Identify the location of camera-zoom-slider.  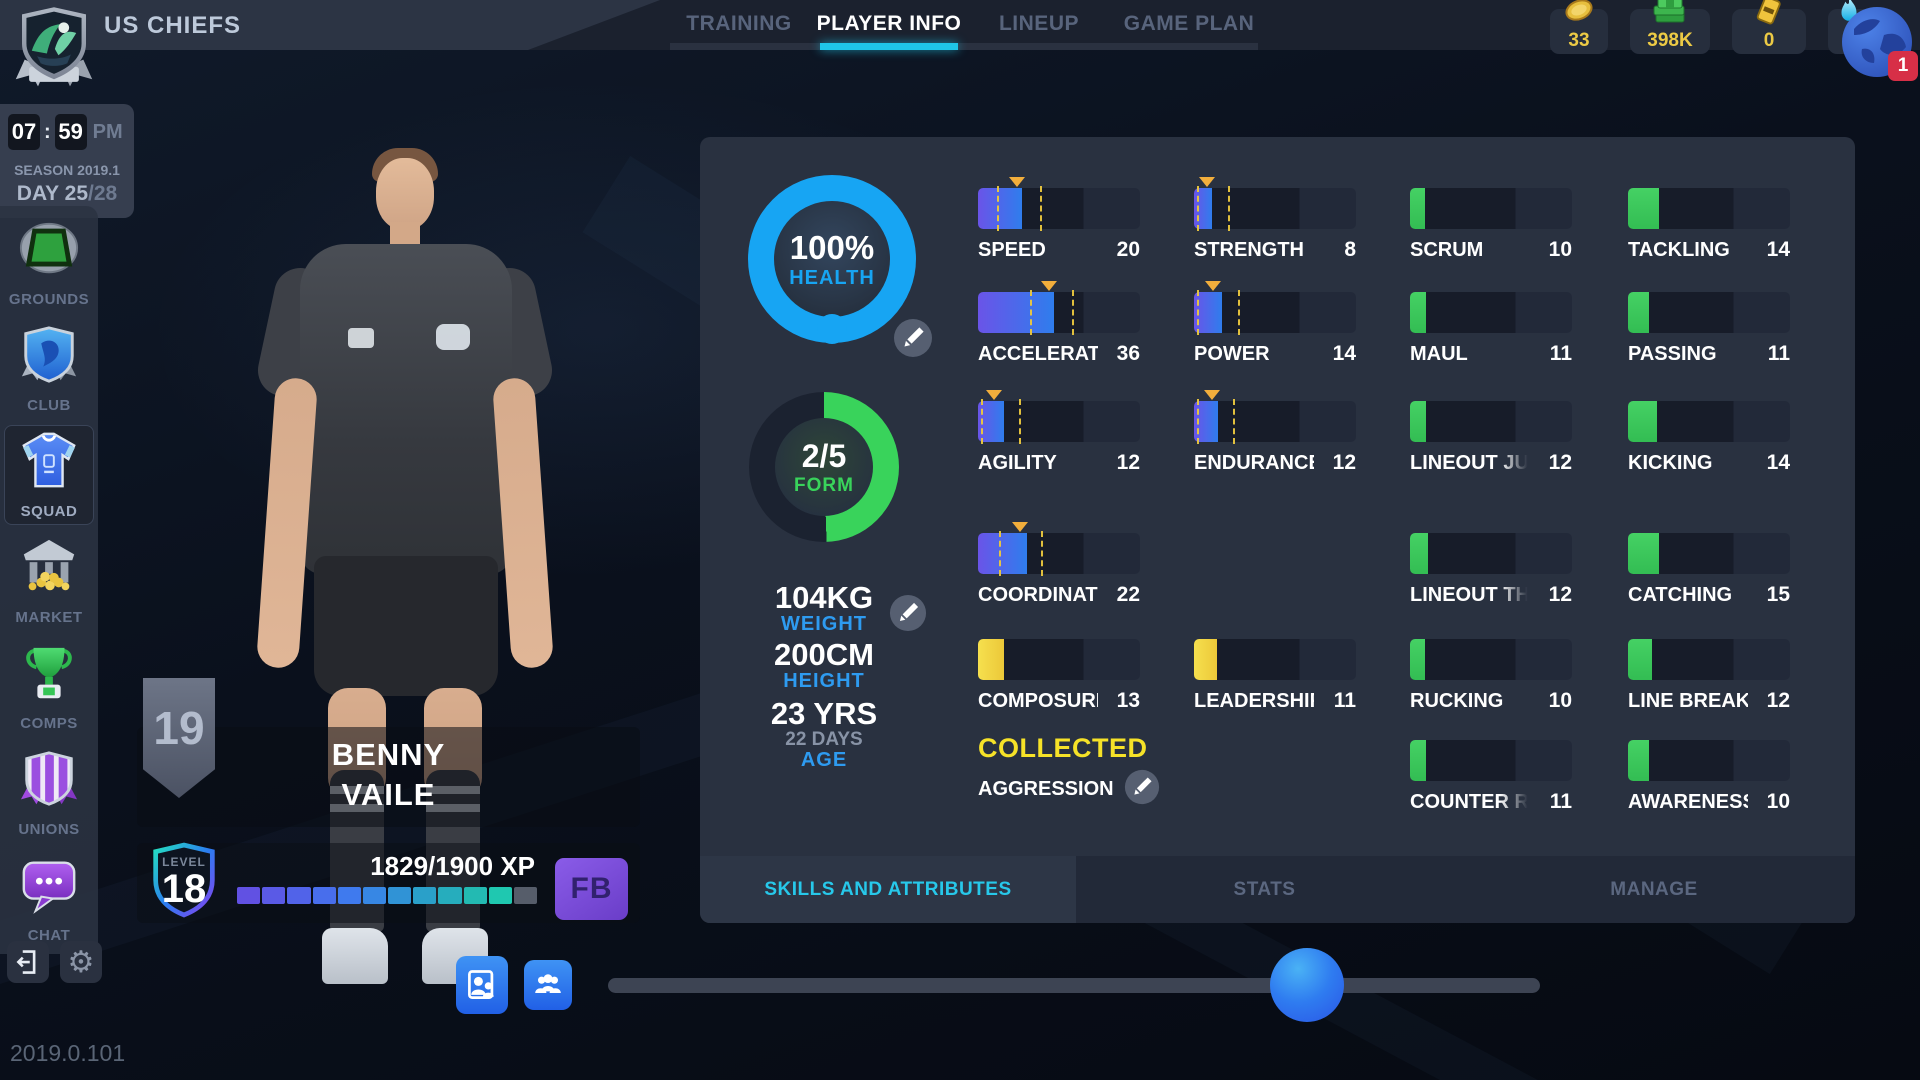
(1074, 985).